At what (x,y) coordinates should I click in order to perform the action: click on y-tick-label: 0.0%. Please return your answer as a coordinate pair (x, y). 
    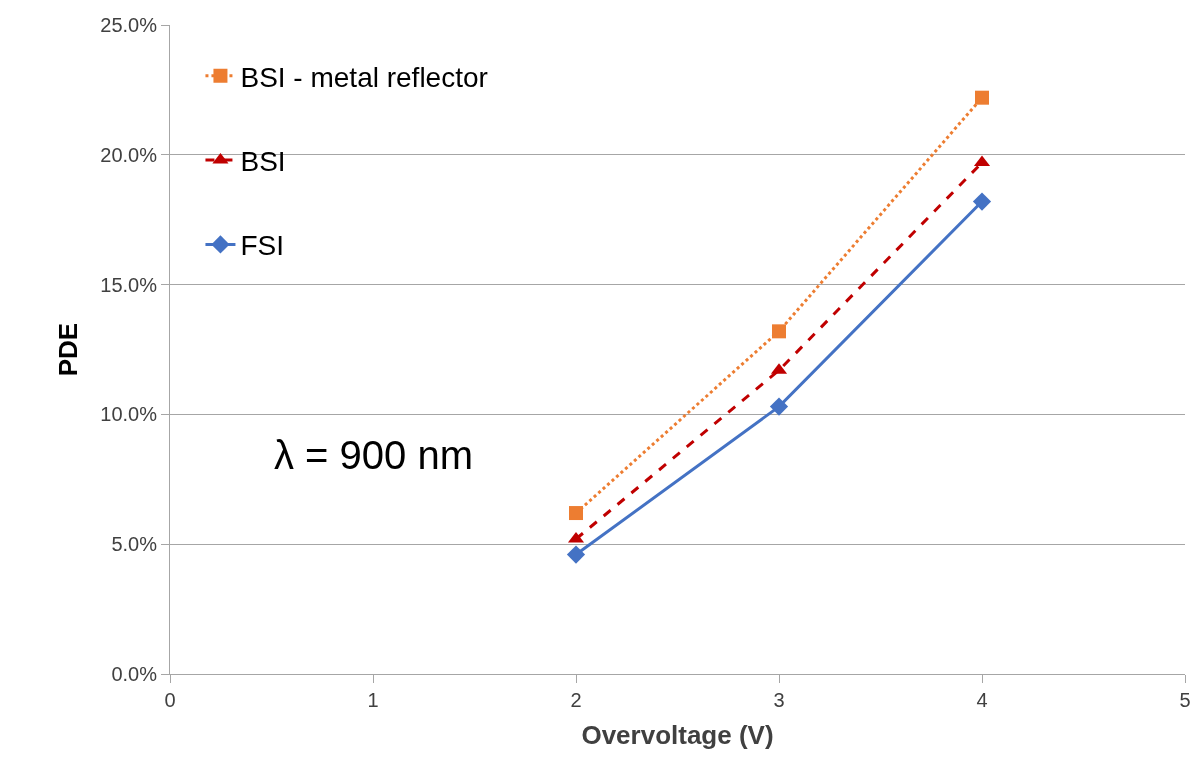
    Looking at the image, I should click on (134, 674).